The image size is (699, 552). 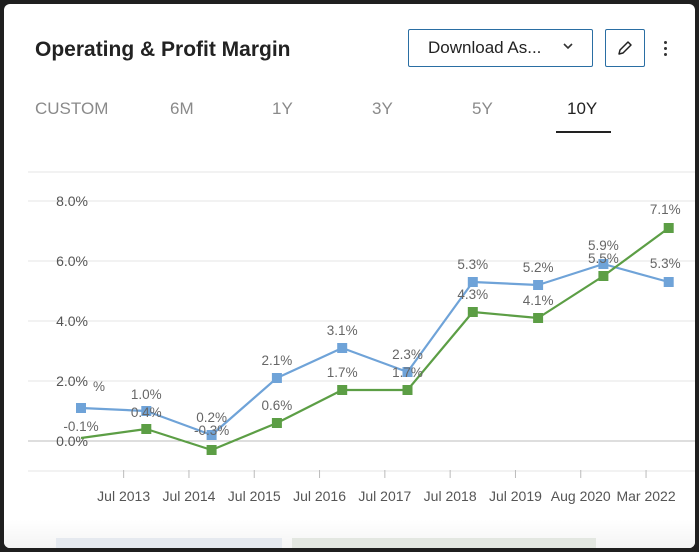 I want to click on x-tick-label: Jul 2013, so click(x=123, y=496).